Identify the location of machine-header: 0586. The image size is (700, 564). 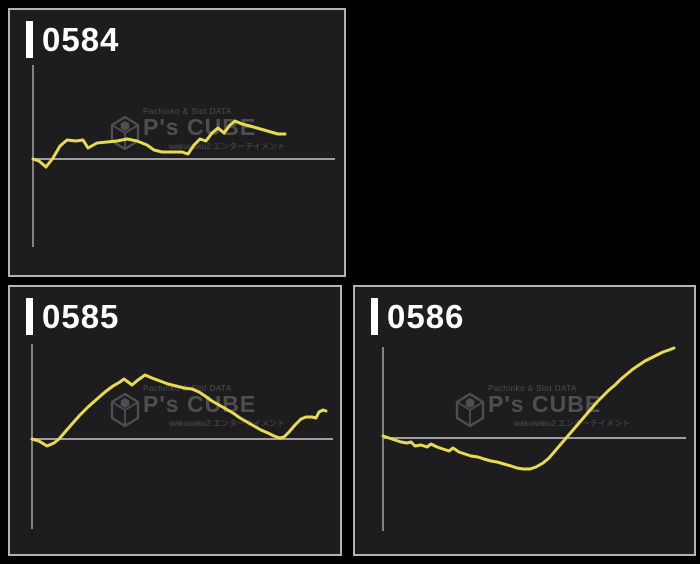
(417, 316).